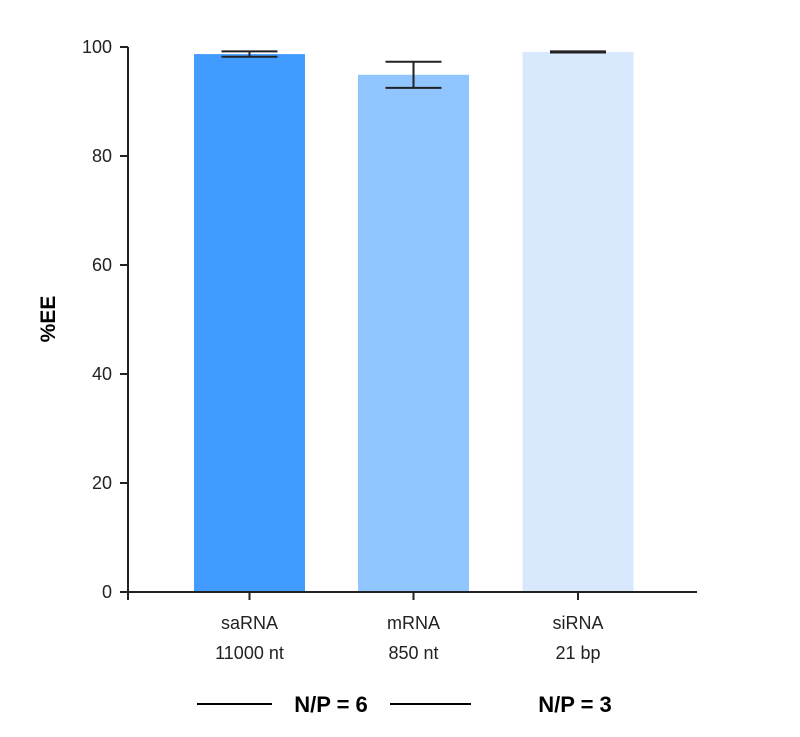 The width and height of the screenshot is (800, 737). I want to click on bar-saRNA, so click(249, 323).